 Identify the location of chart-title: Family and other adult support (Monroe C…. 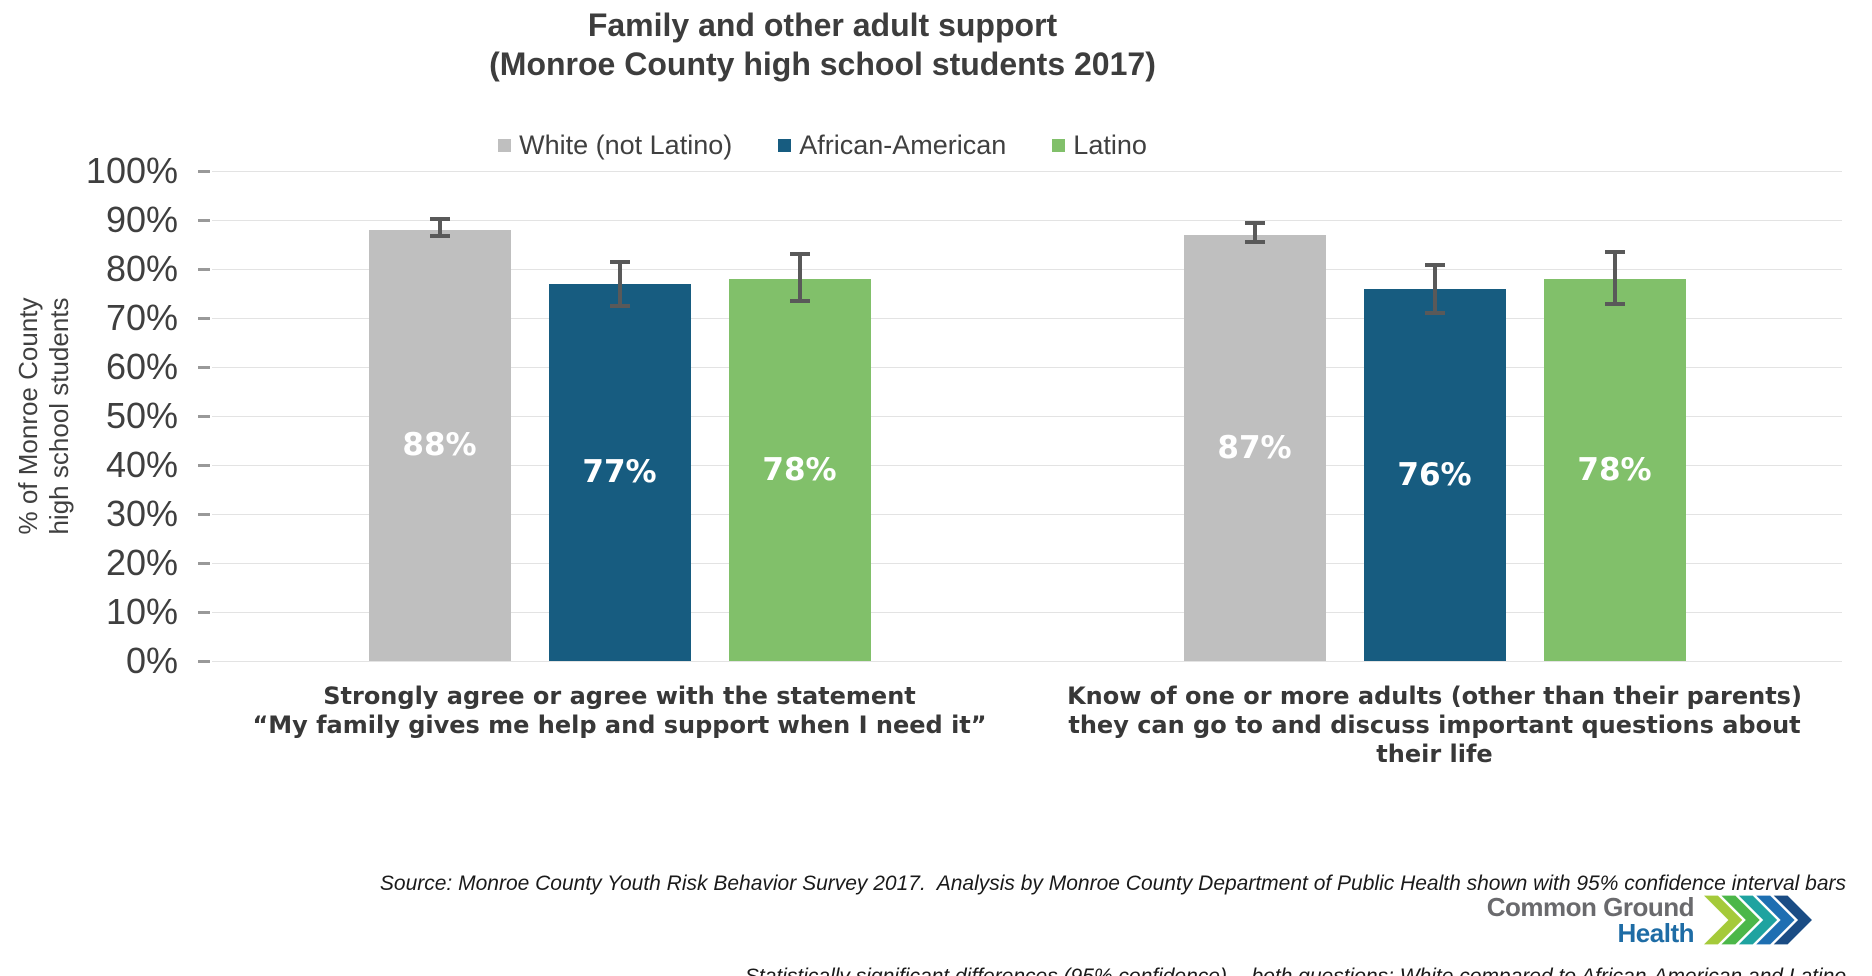
(822, 45).